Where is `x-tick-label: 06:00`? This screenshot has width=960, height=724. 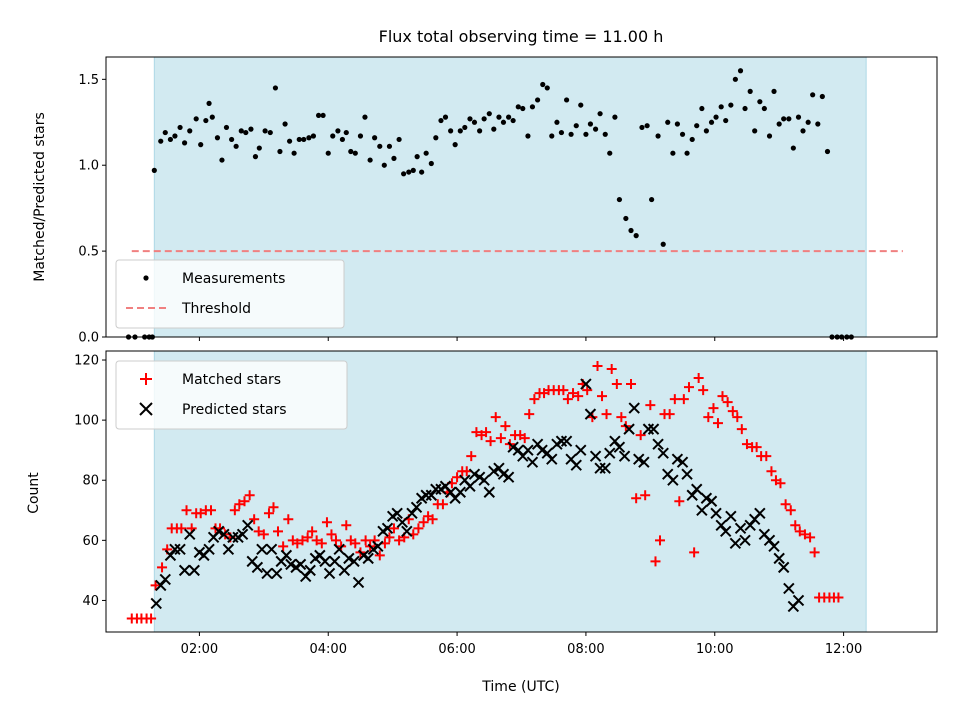 x-tick-label: 06:00 is located at coordinates (456, 649).